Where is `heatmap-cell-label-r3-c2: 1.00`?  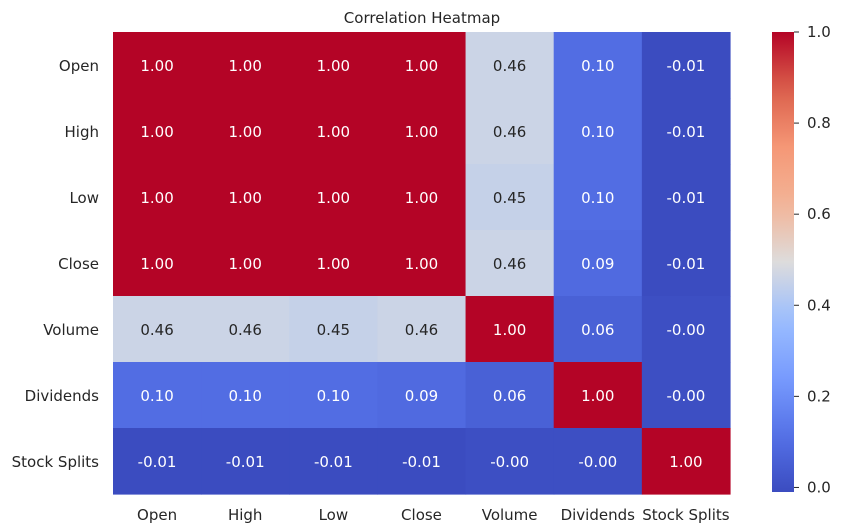
heatmap-cell-label-r3-c2: 1.00 is located at coordinates (333, 264).